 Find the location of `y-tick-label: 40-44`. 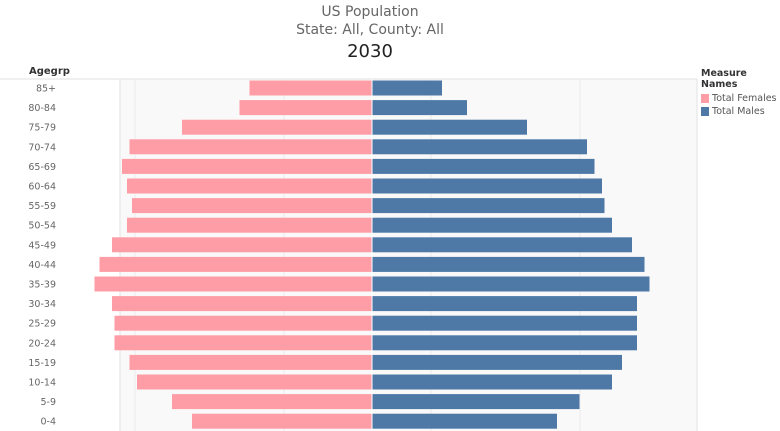

y-tick-label: 40-44 is located at coordinates (42, 265).